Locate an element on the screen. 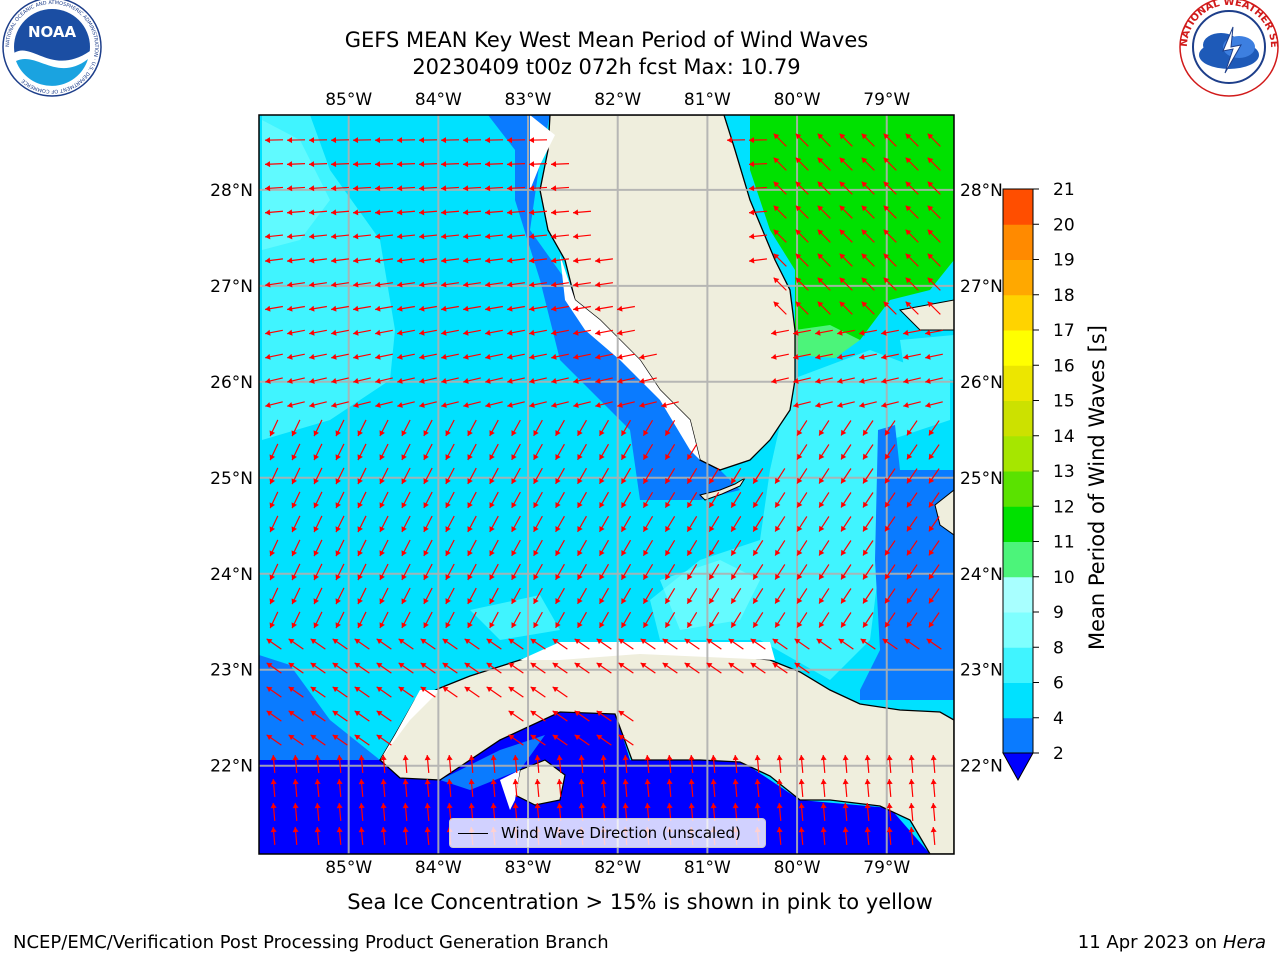 The image size is (1280, 960). lon-tick-label-bottom: 80°W is located at coordinates (797, 868).